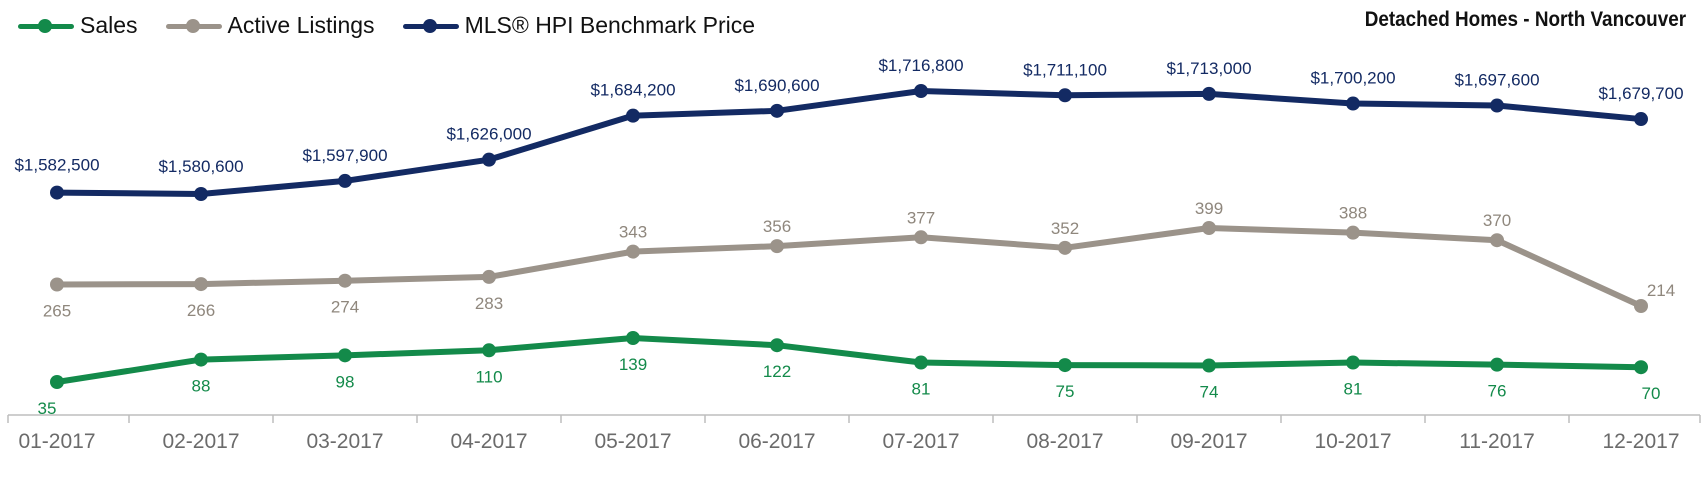 The width and height of the screenshot is (1706, 478). I want to click on data-label-active-listings: 377, so click(921, 217).